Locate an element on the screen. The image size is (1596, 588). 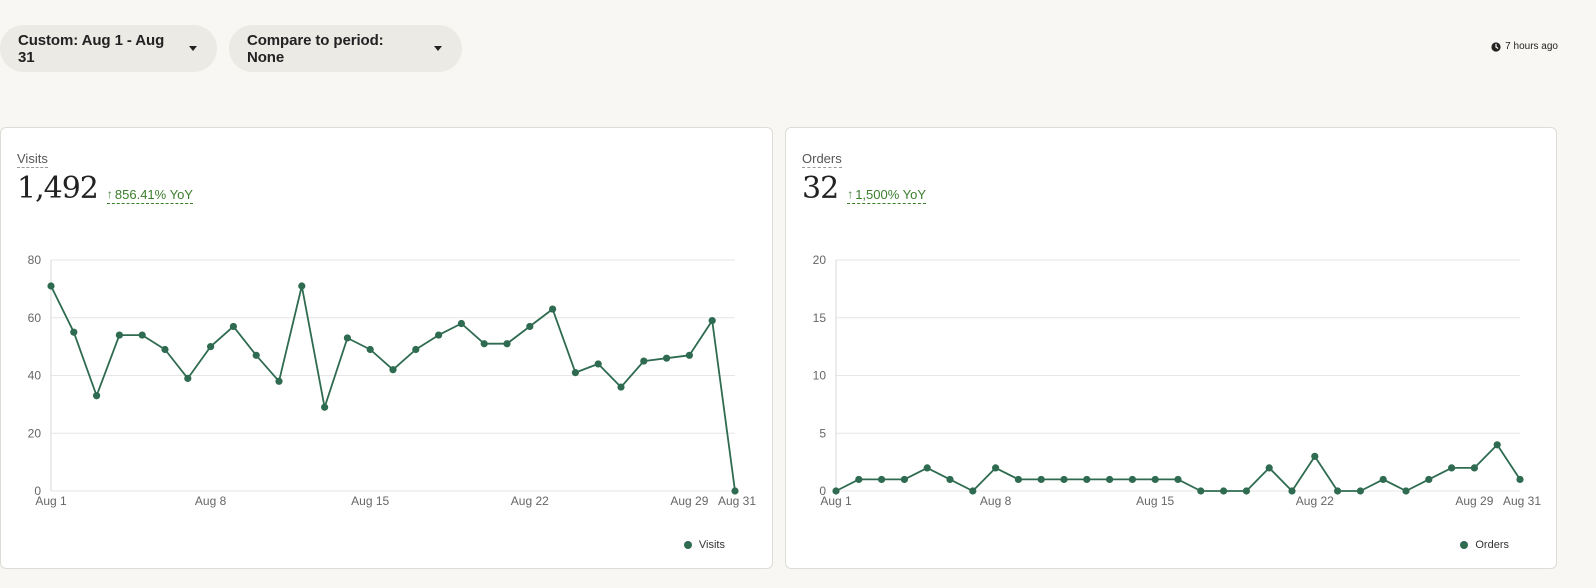
last-updated: 7 hours ago is located at coordinates (1524, 46).